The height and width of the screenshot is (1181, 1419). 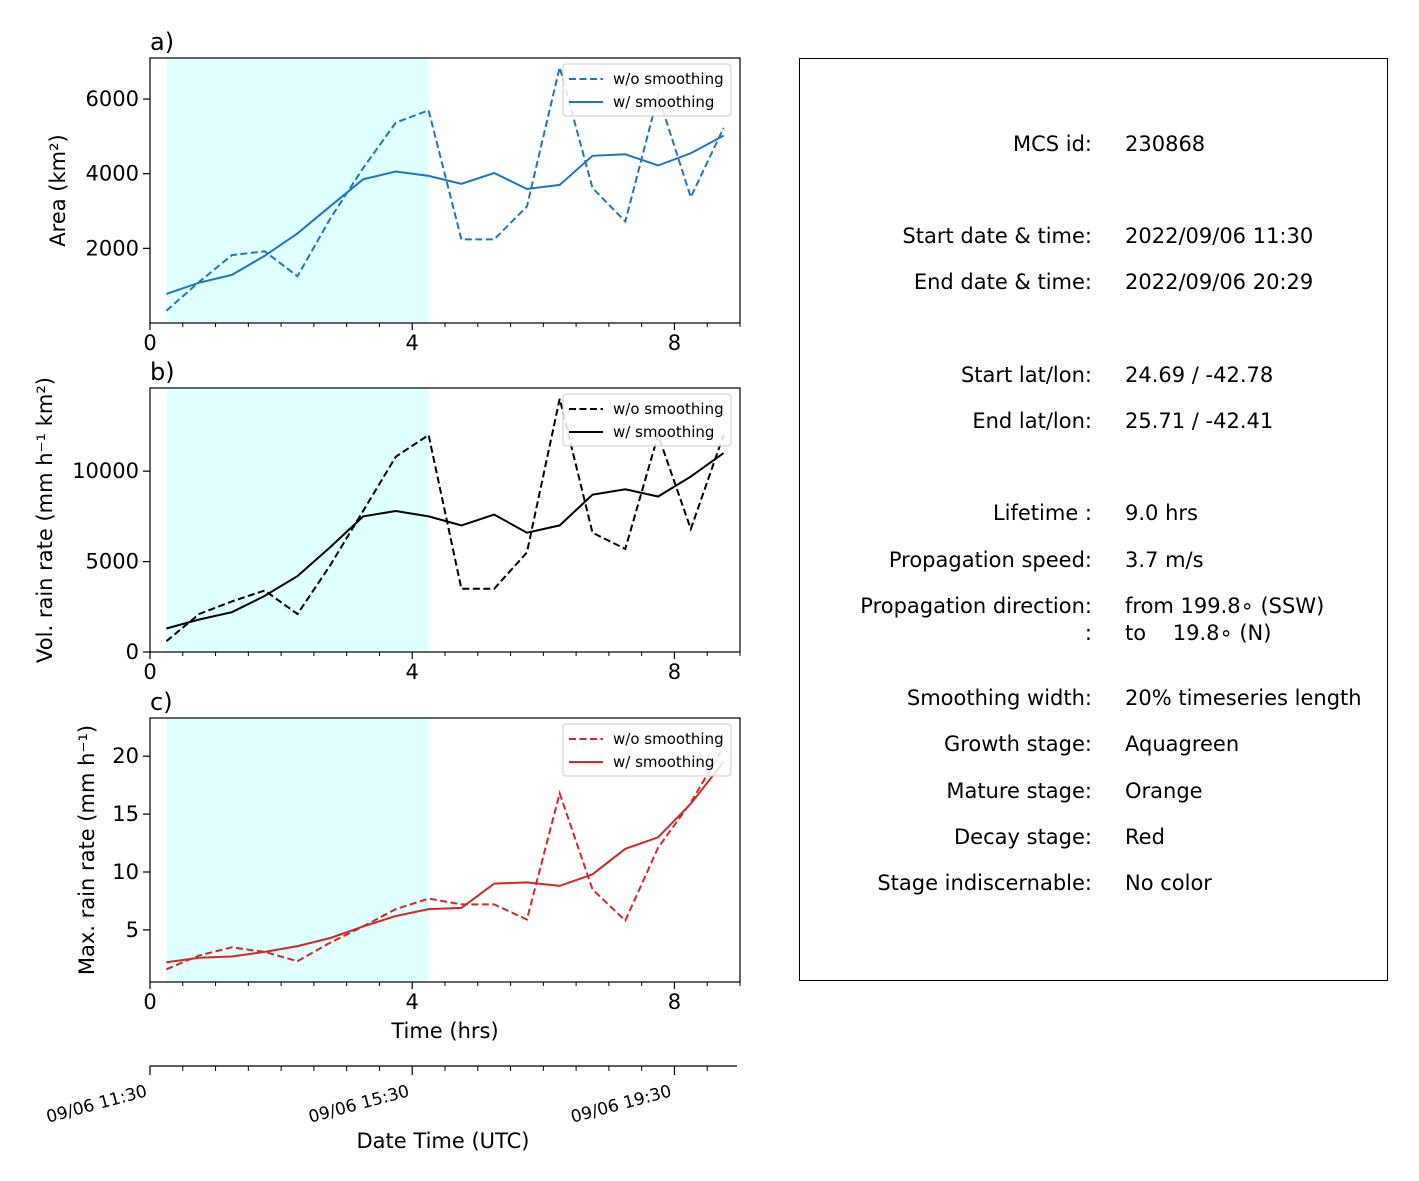 What do you see at coordinates (1164, 560) in the screenshot?
I see `speed-value: 3.7 m/s` at bounding box center [1164, 560].